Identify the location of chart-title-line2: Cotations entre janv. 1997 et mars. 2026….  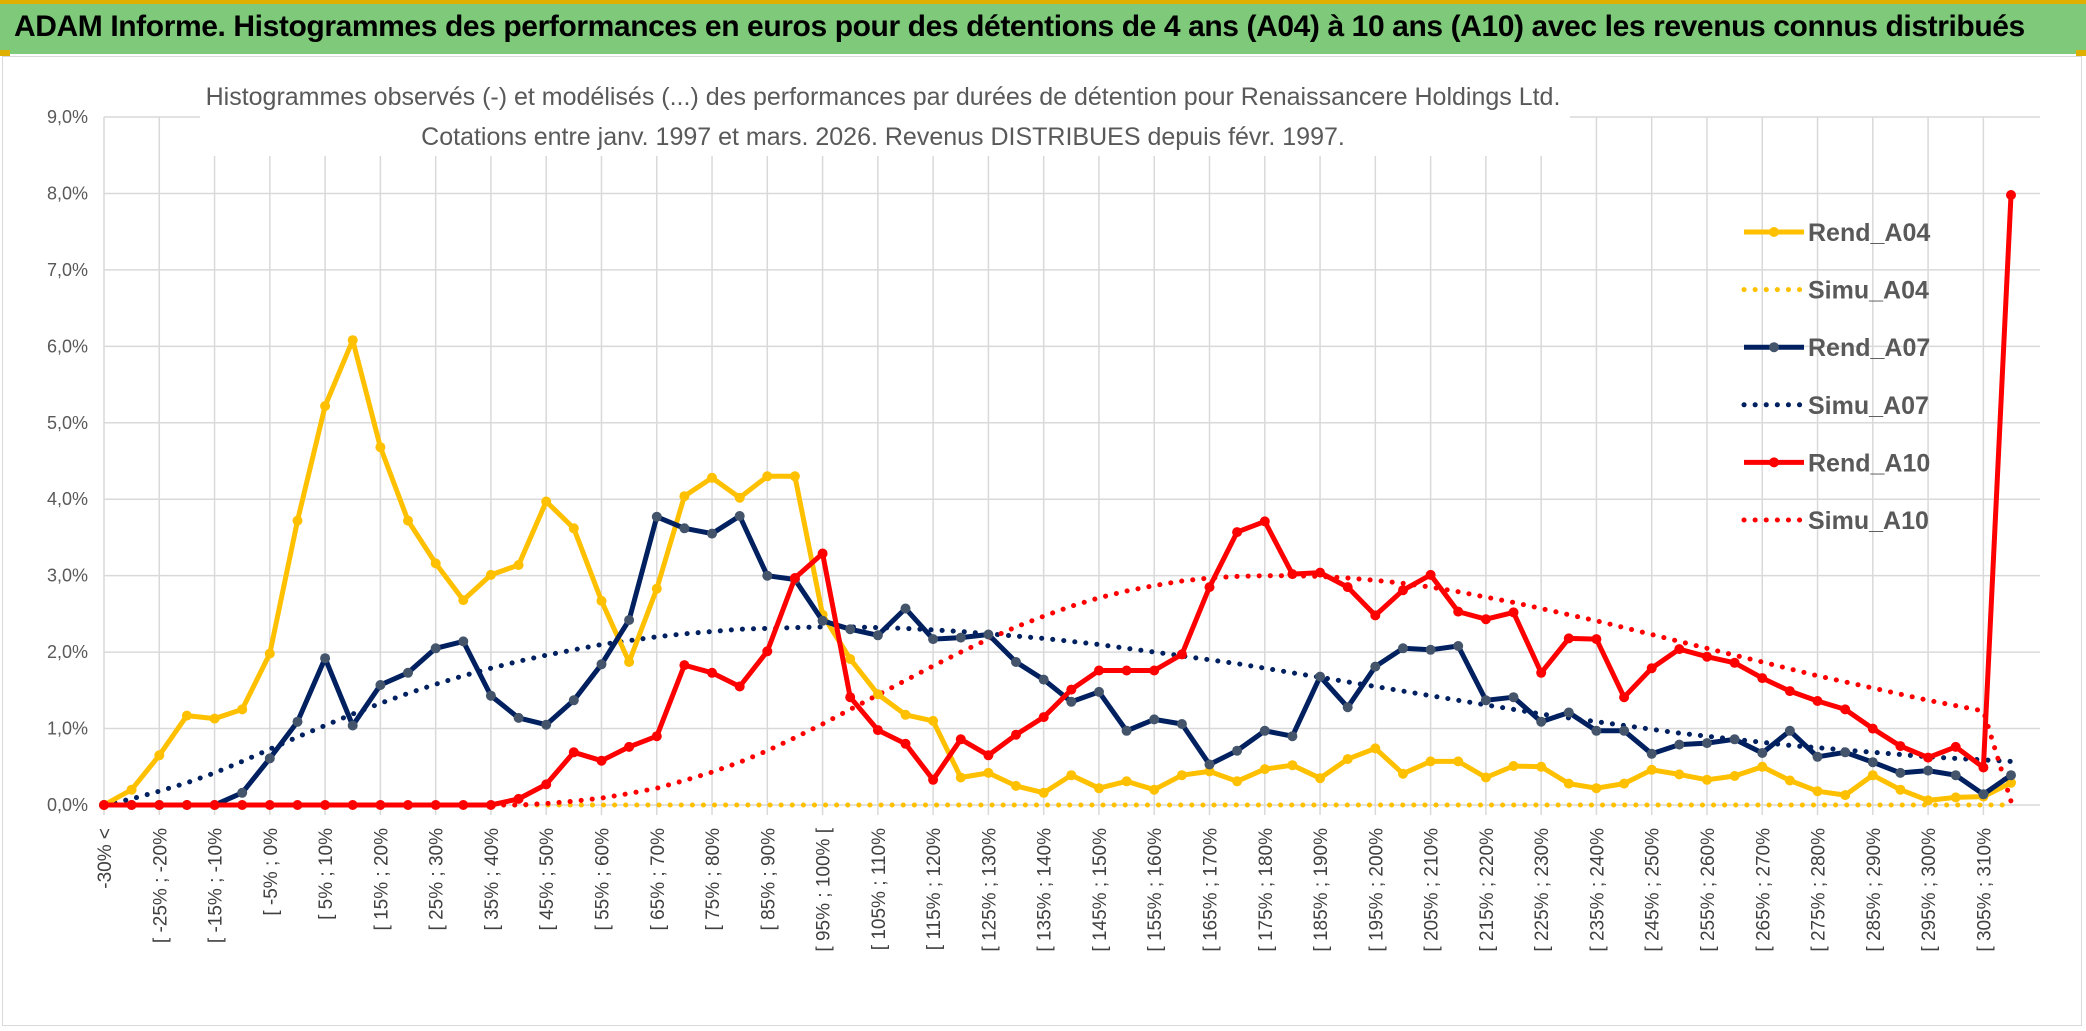
(883, 137).